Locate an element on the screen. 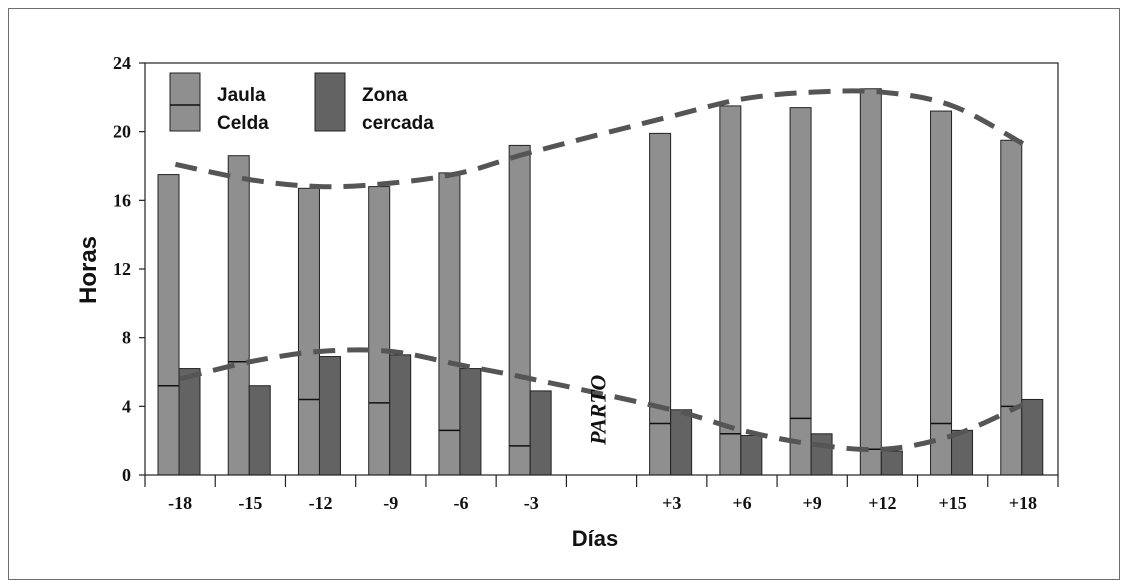  legend-label-1-line2: cercada is located at coordinates (398, 123).